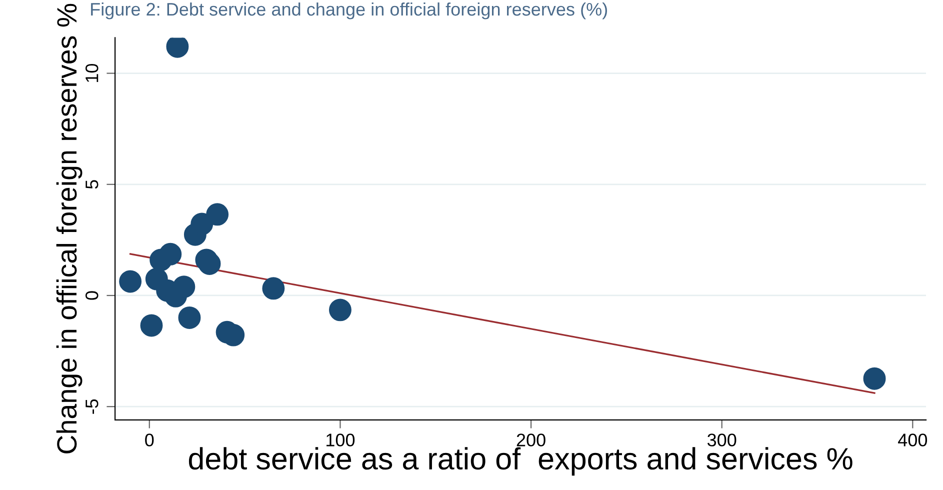 This screenshot has height=490, width=943. I want to click on x-tick-label: 300, so click(721, 440).